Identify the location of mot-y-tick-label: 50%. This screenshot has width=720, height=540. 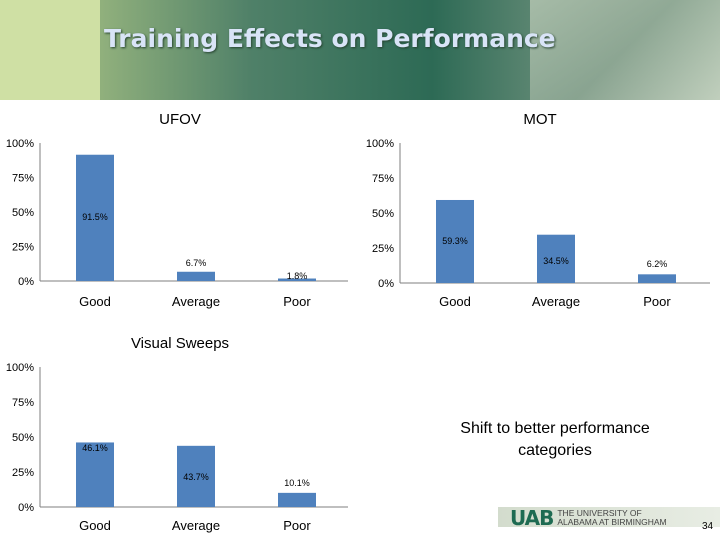
(383, 214).